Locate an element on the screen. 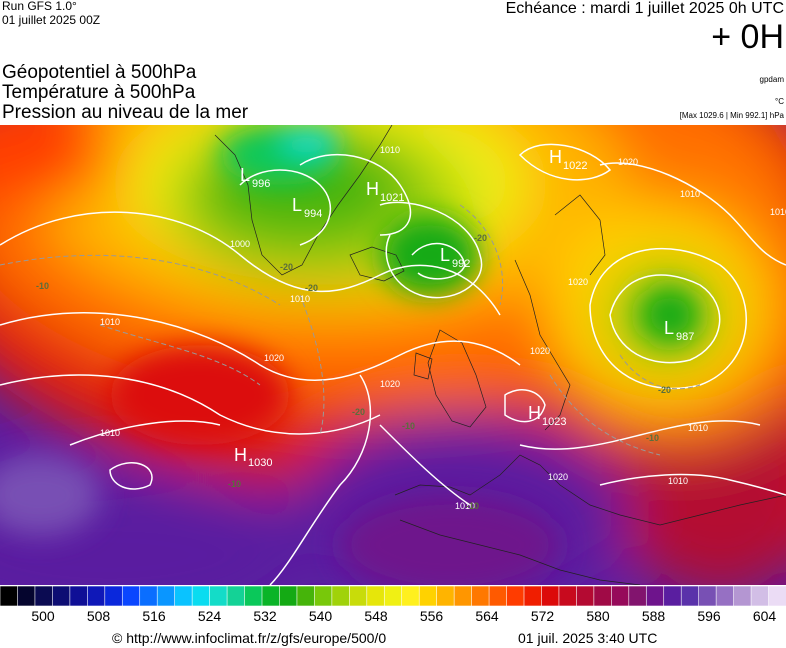 Image resolution: width=786 pixels, height=648 pixels. color-scale-label: 548 is located at coordinates (376, 616).